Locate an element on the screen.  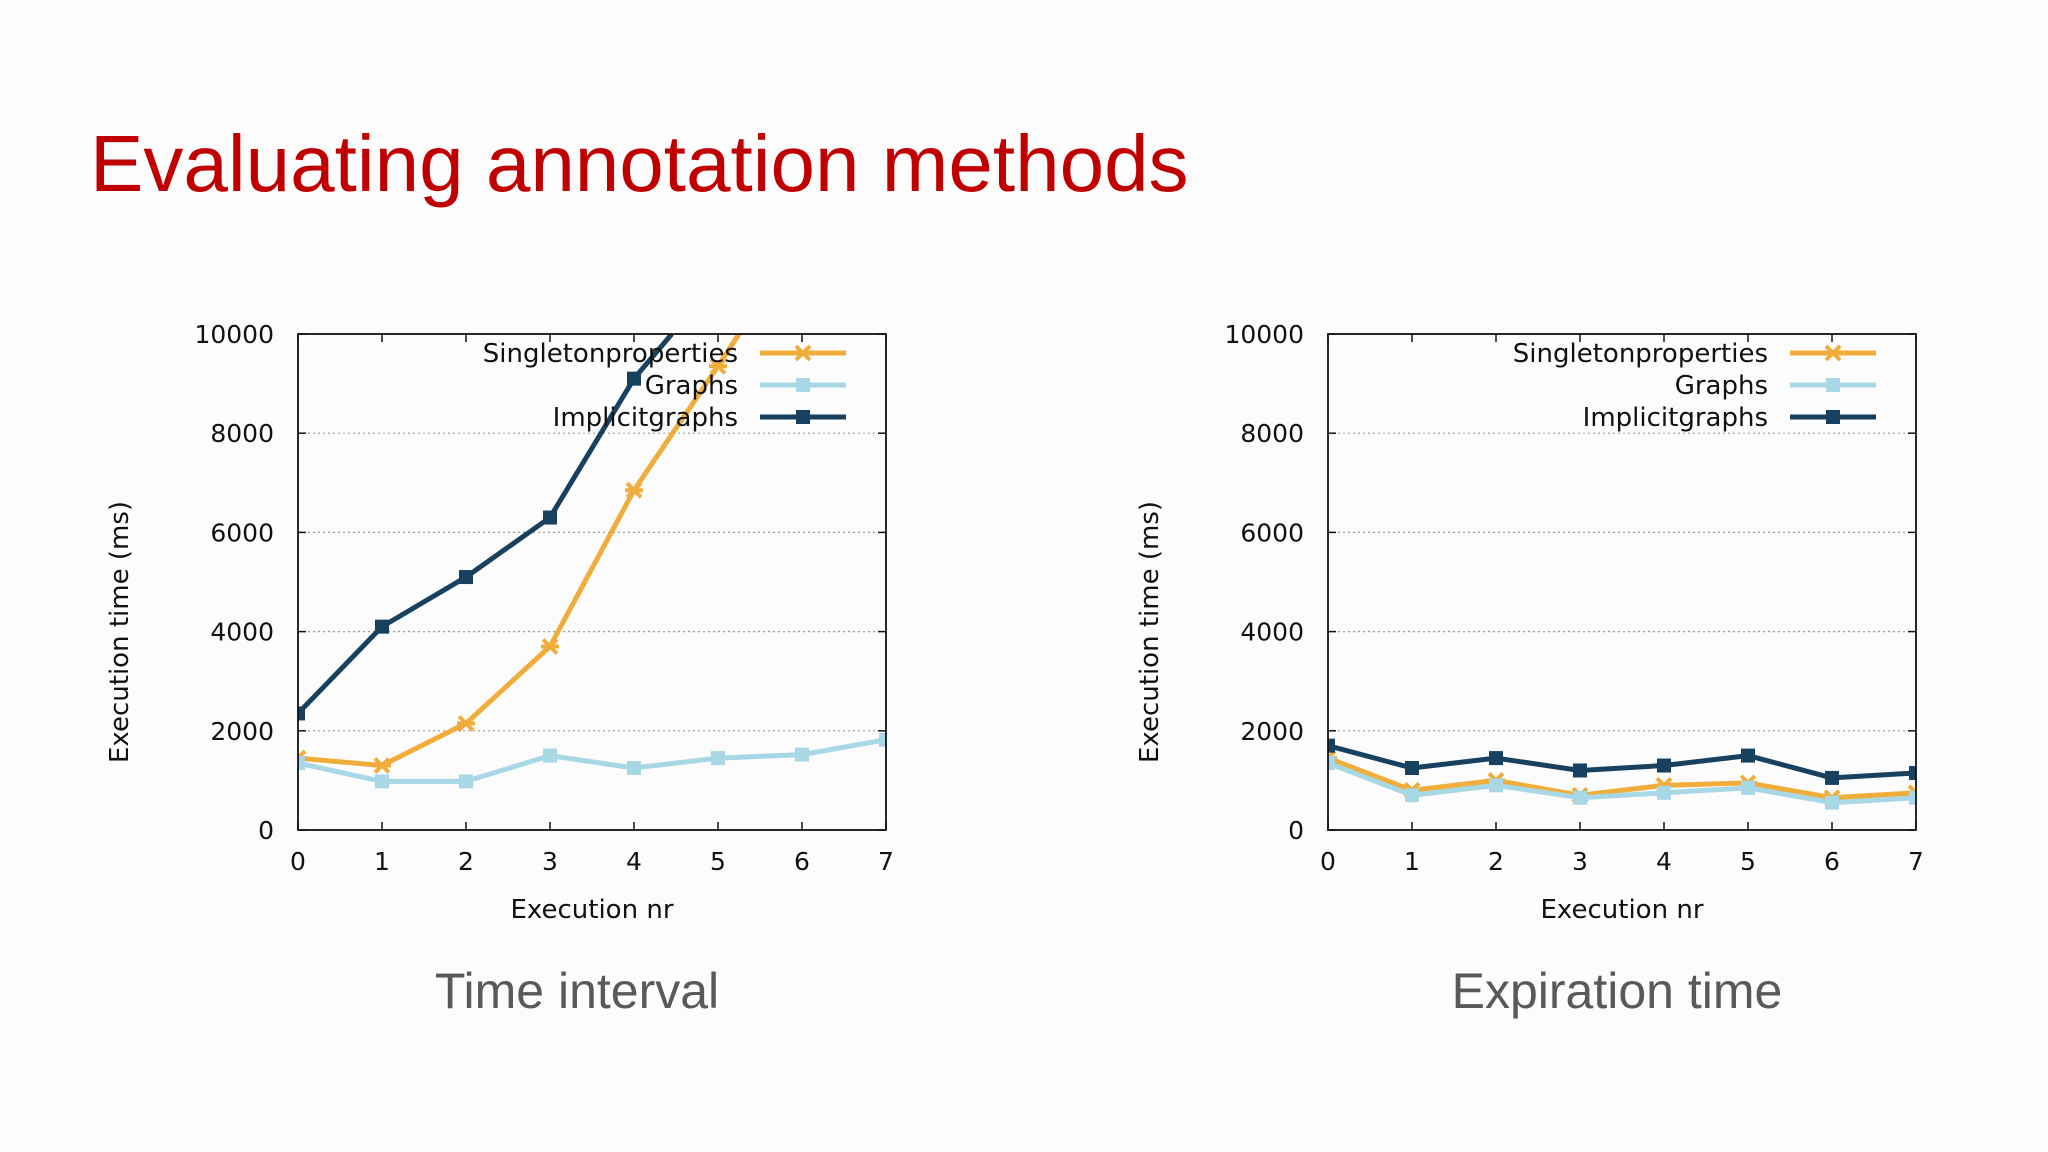
time-interval-x-tick-label: 4 is located at coordinates (634, 861).